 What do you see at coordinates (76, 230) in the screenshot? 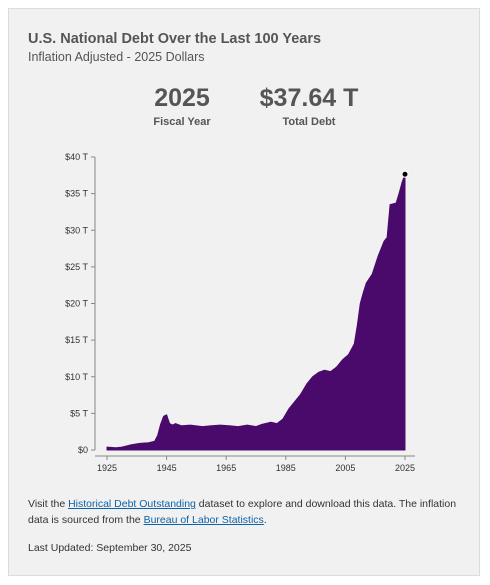
I see `y-tick-label: $30 T` at bounding box center [76, 230].